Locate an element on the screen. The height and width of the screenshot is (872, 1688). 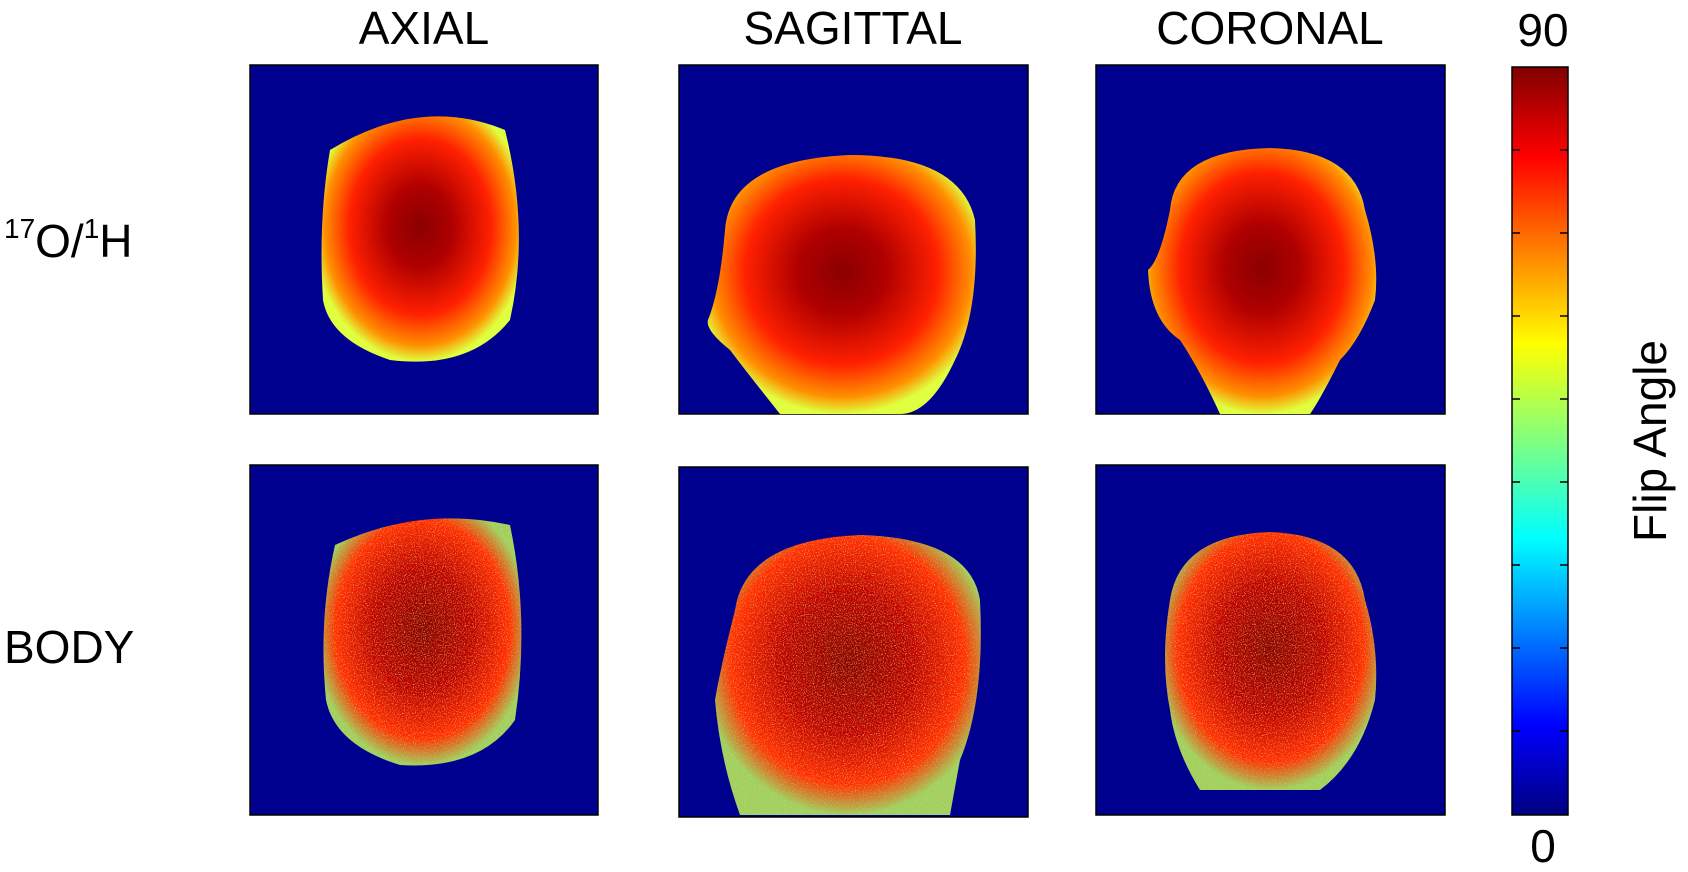
superscript: 1 is located at coordinates (92, 228).